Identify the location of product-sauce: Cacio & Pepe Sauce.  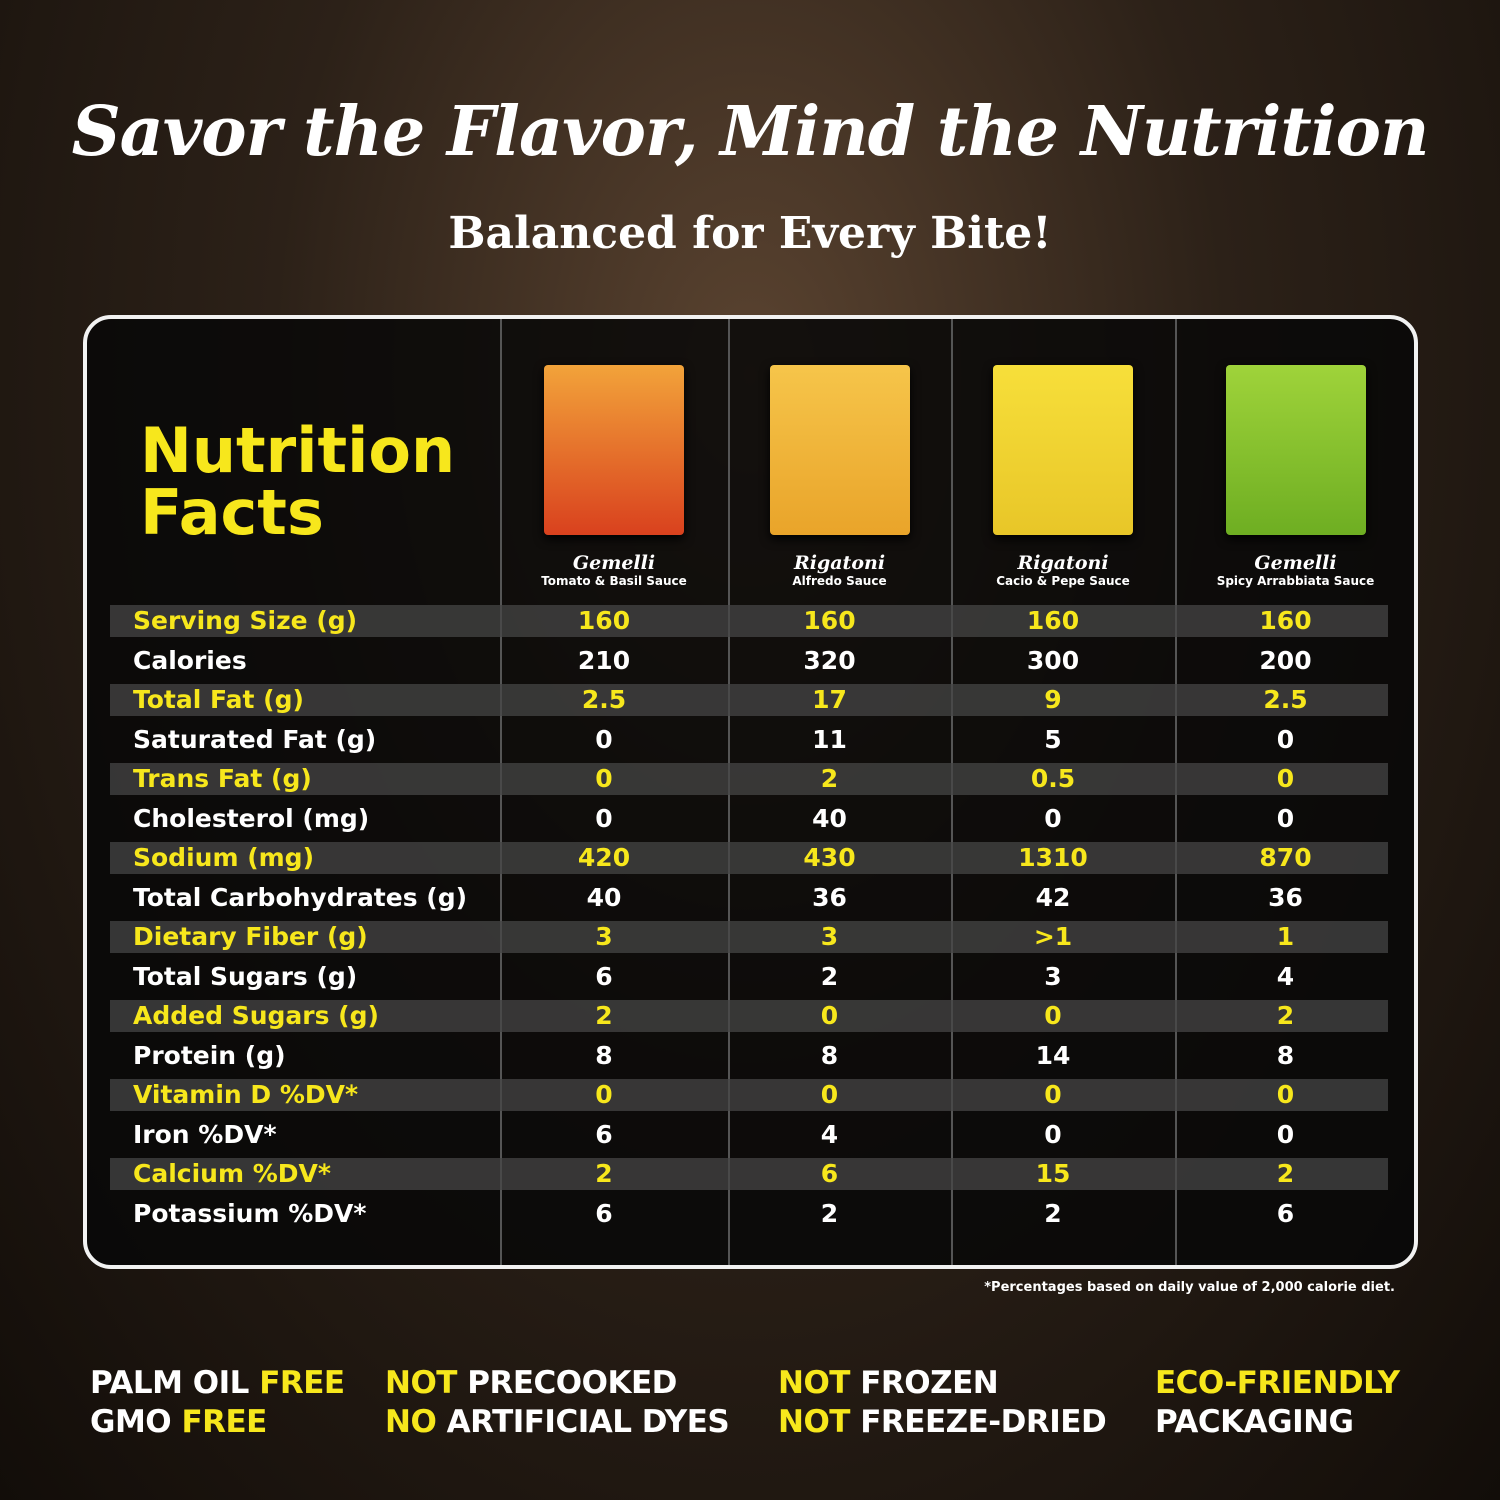
(1063, 581).